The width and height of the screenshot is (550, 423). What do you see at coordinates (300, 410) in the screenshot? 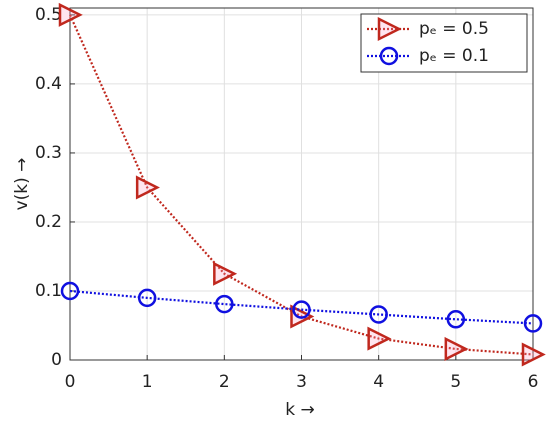
I see `x-axis-label: k →` at bounding box center [300, 410].